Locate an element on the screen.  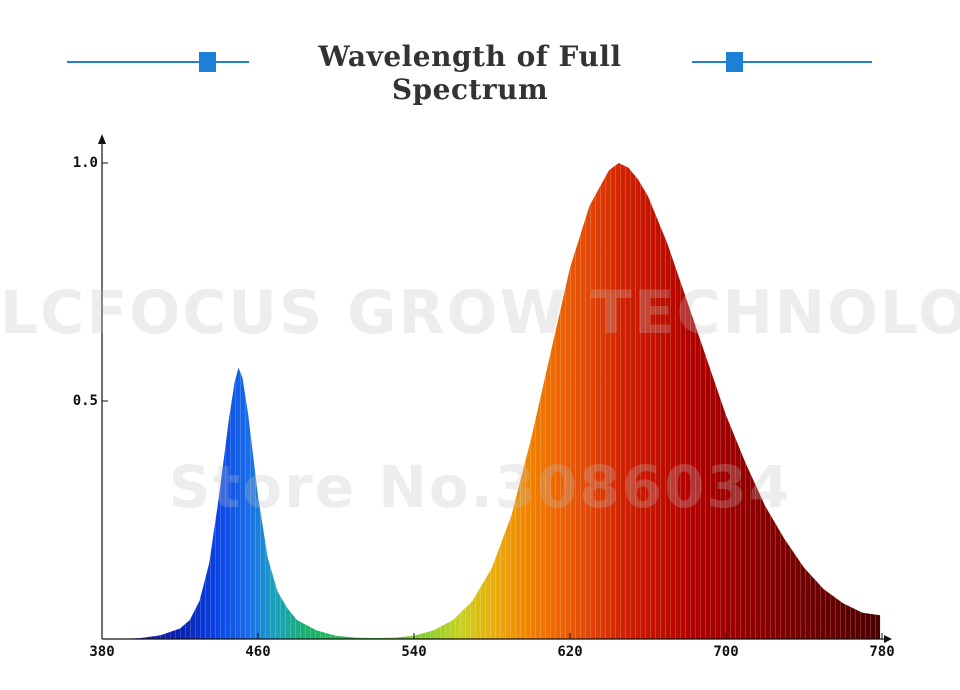
y-tick-label: 0.5 is located at coordinates (85, 401).